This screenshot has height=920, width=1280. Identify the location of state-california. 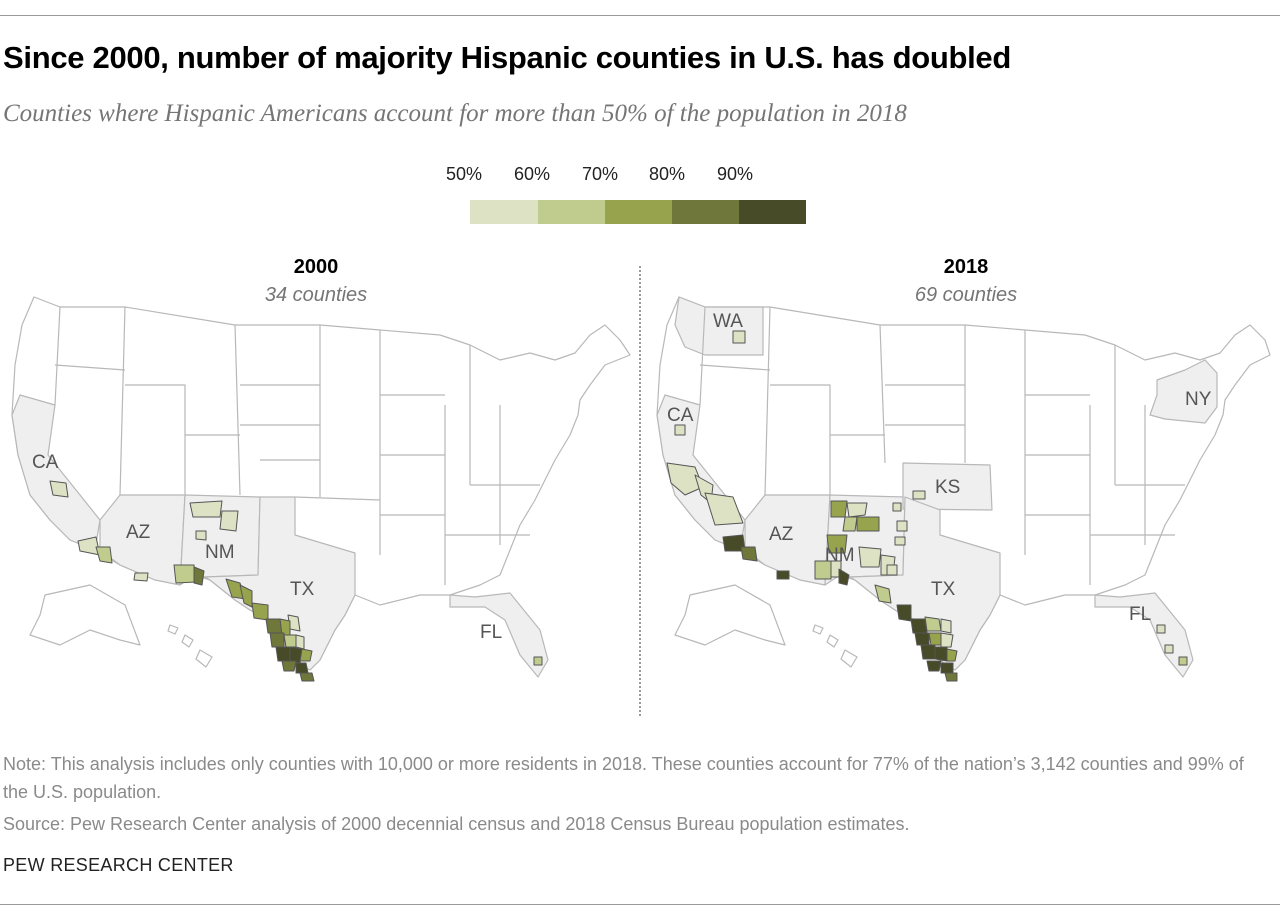
(56, 472).